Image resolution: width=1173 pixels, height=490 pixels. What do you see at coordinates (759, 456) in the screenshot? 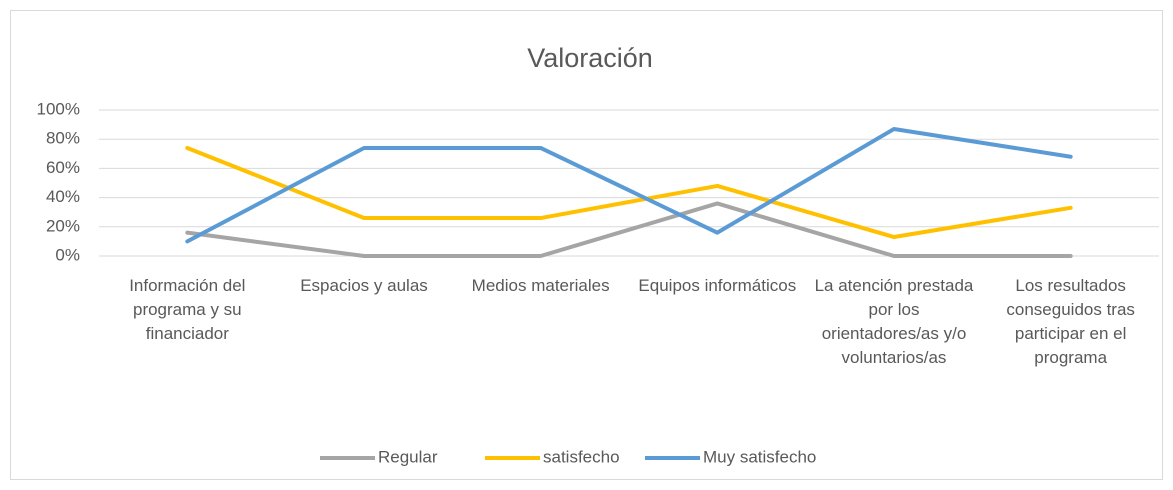
I see `legend-label: Muy satisfecho` at bounding box center [759, 456].